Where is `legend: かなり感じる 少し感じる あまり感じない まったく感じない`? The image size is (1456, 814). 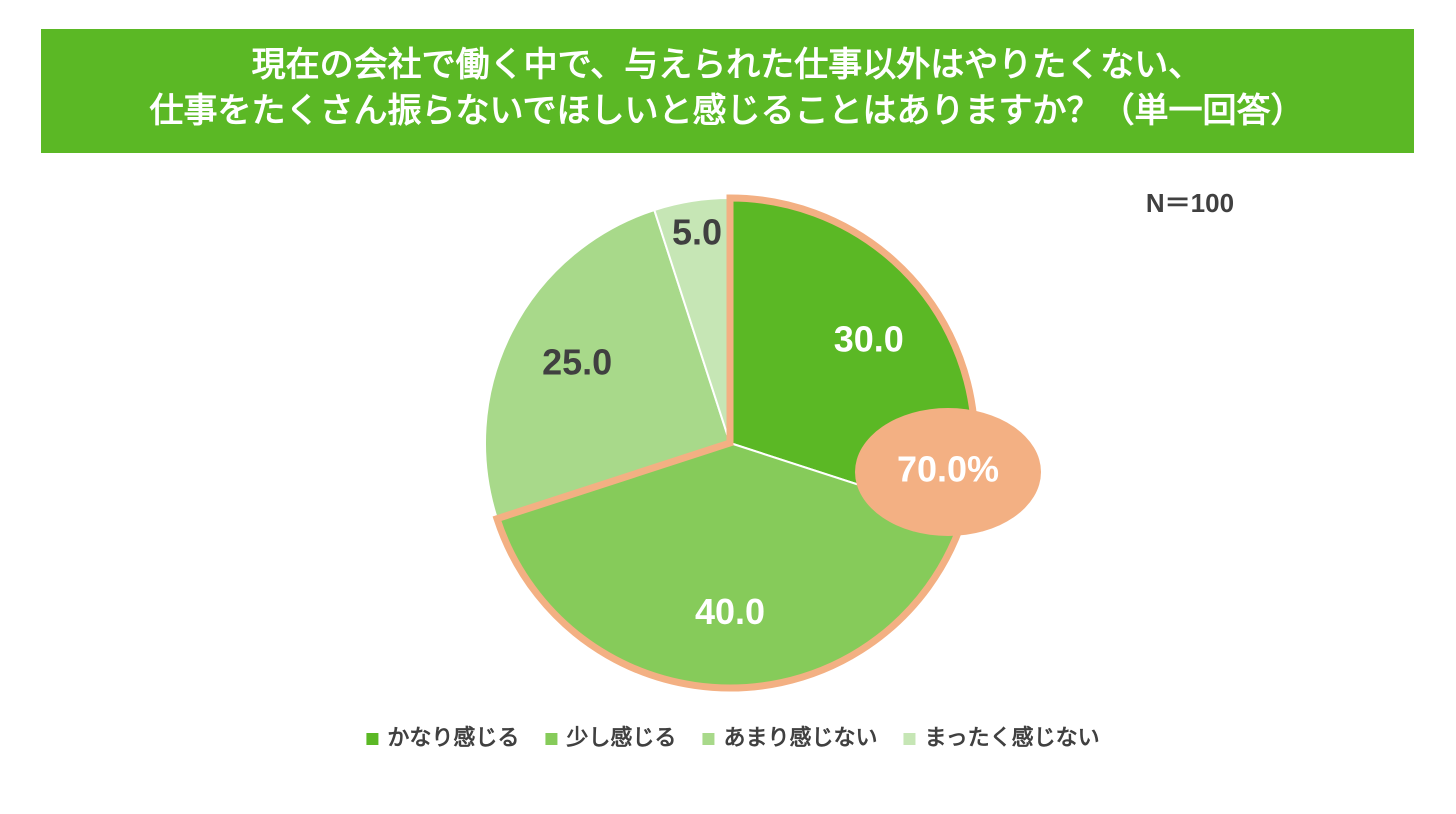
legend: かなり感じる 少し感じる あまり感じない まったく感じない is located at coordinates (733, 737).